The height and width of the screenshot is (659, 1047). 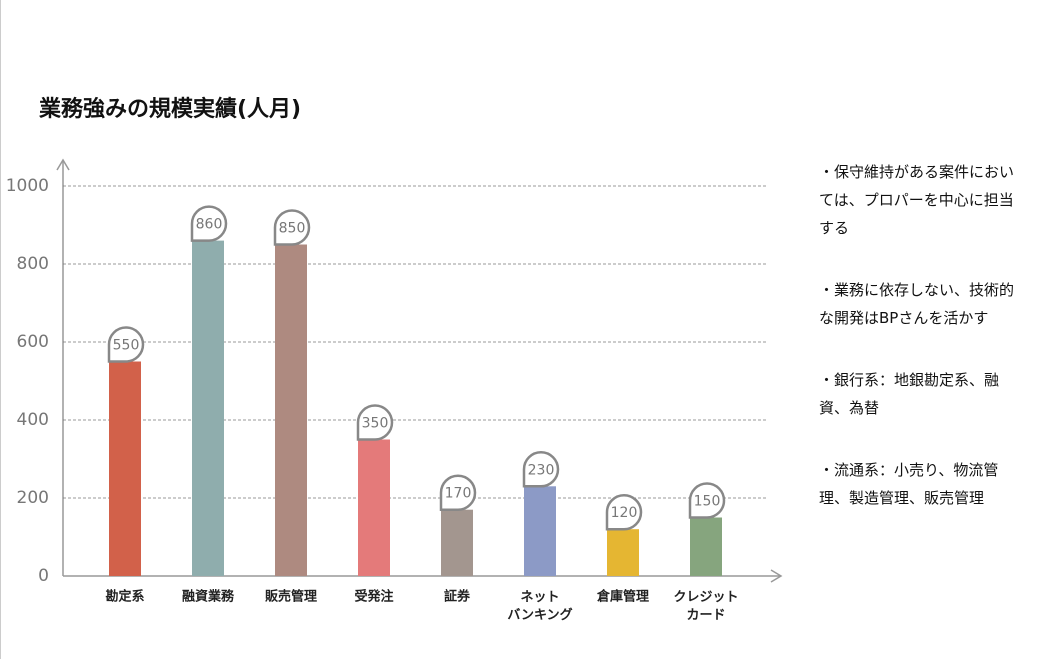 I want to click on value-label: 850, so click(x=292, y=229).